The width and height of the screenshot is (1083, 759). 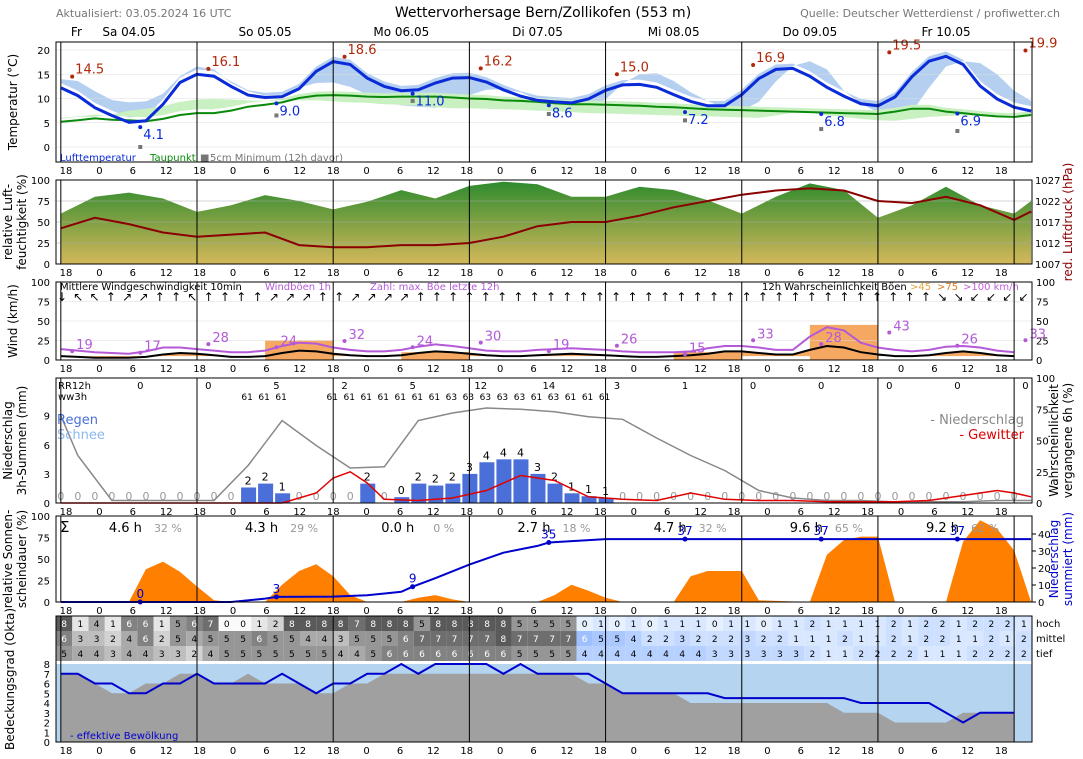 I want to click on cloud-cell-value: 0, so click(x=227, y=625).